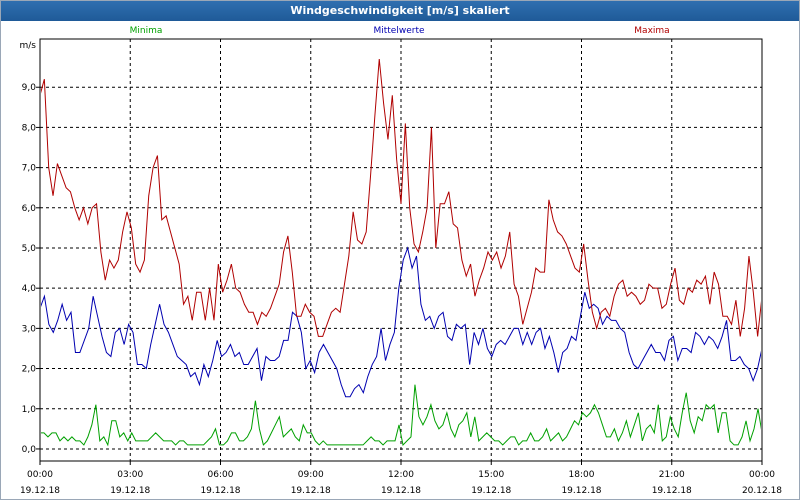  I want to click on legend-layer: Minima Mittelwerte Maxima, so click(400, 31).